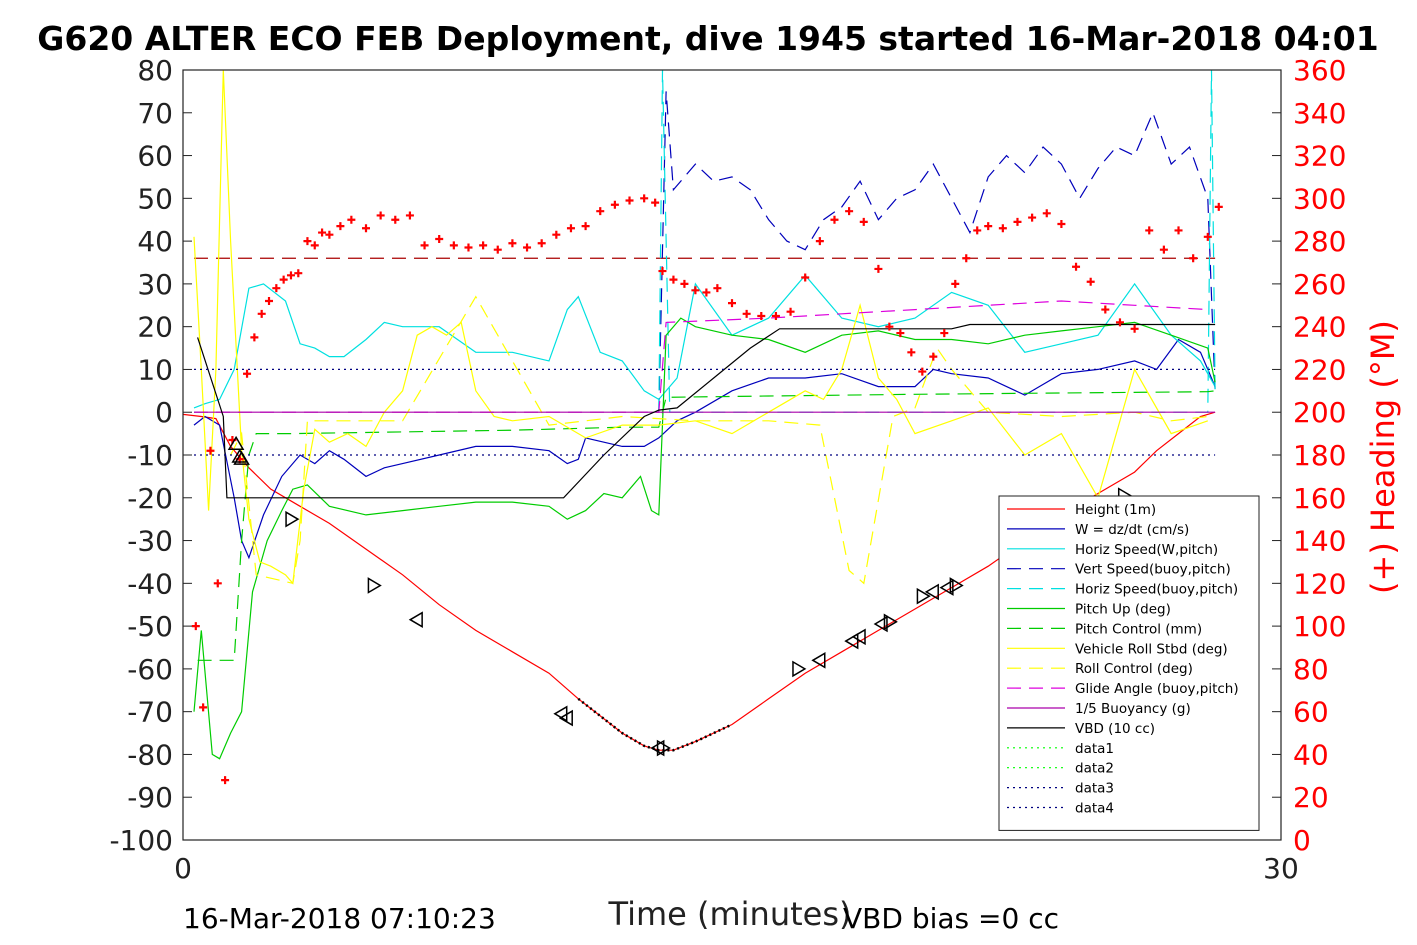 This screenshot has height=945, width=1417. Describe the element at coordinates (951, 918) in the screenshot. I see `footer-vbd-bias: VBD bias =0 cc` at that location.